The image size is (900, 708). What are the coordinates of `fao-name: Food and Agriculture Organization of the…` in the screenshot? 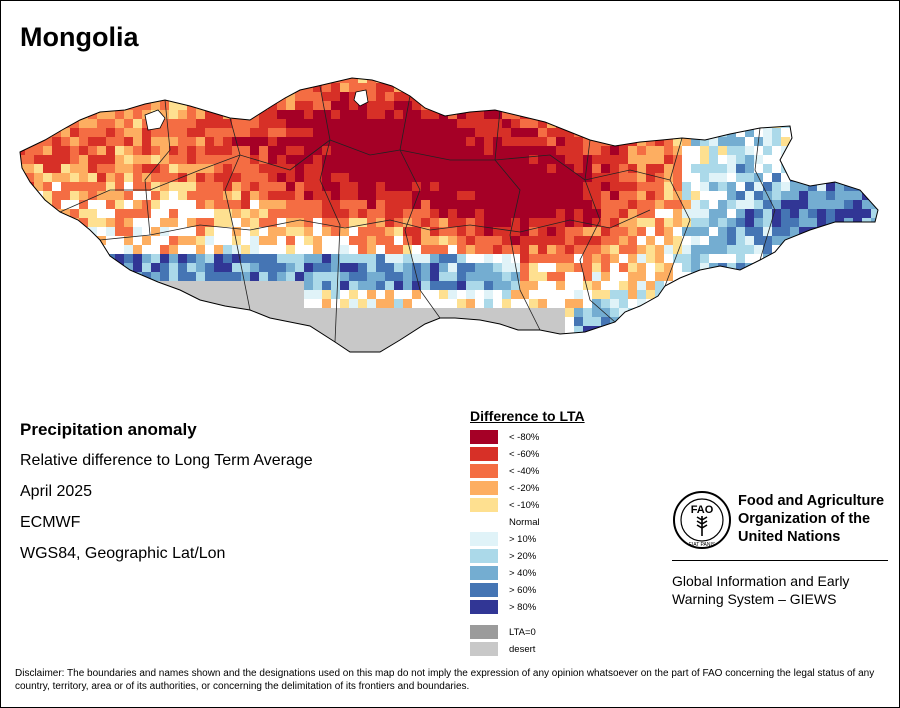 It's located at (818, 519).